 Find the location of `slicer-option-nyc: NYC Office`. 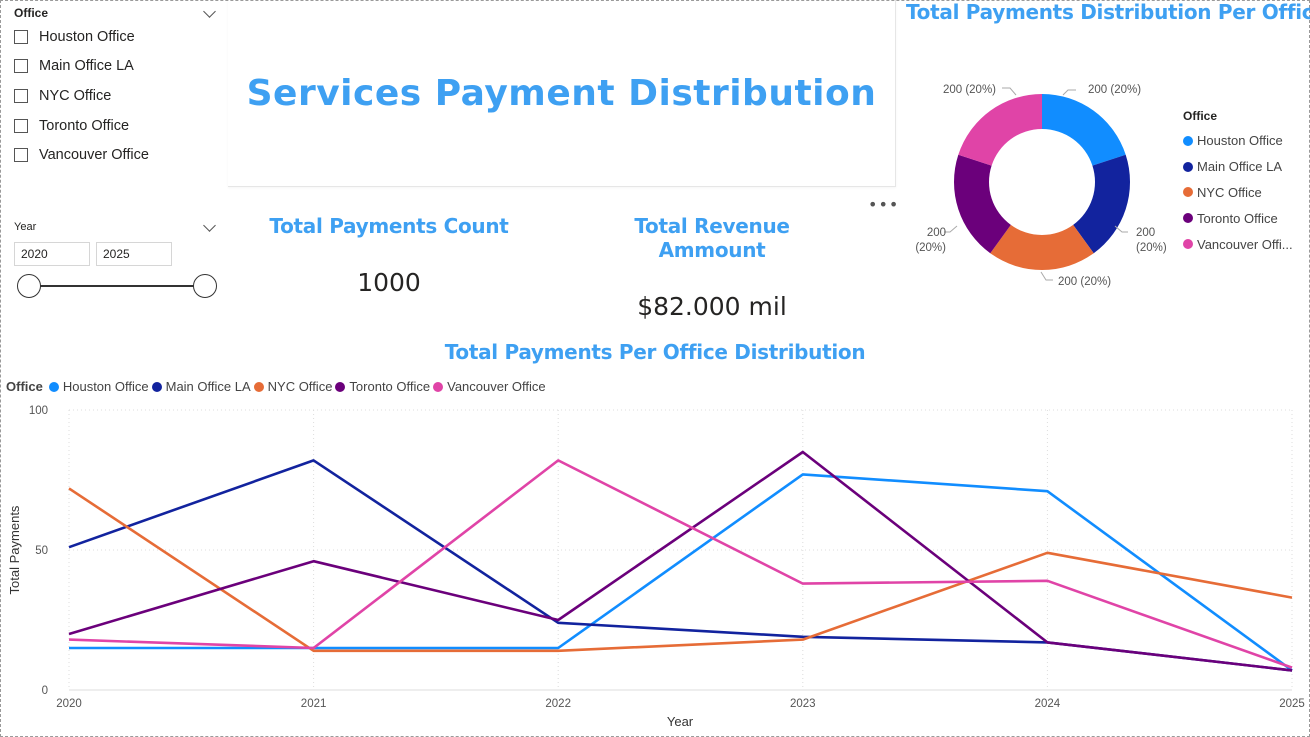

slicer-option-nyc: NYC Office is located at coordinates (117, 96).